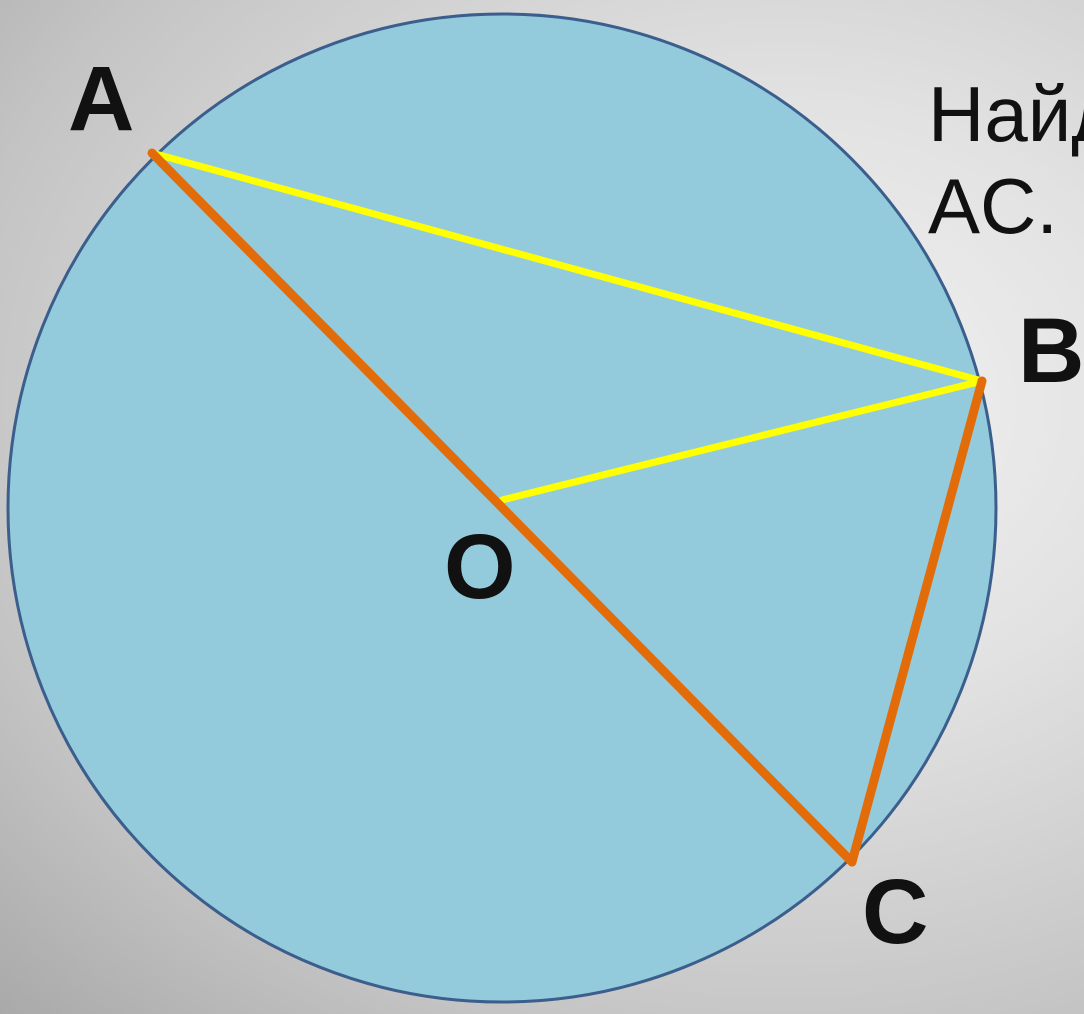 This screenshot has height=1014, width=1084. I want to click on segment-bc, so click(917, 621).